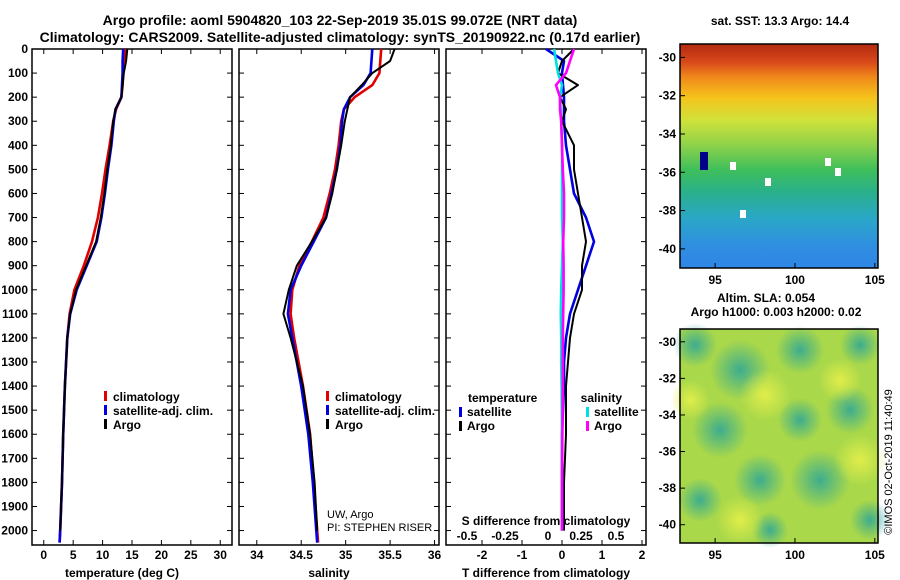  What do you see at coordinates (15, 314) in the screenshot?
I see `depth-tick-label: 1100` at bounding box center [15, 314].